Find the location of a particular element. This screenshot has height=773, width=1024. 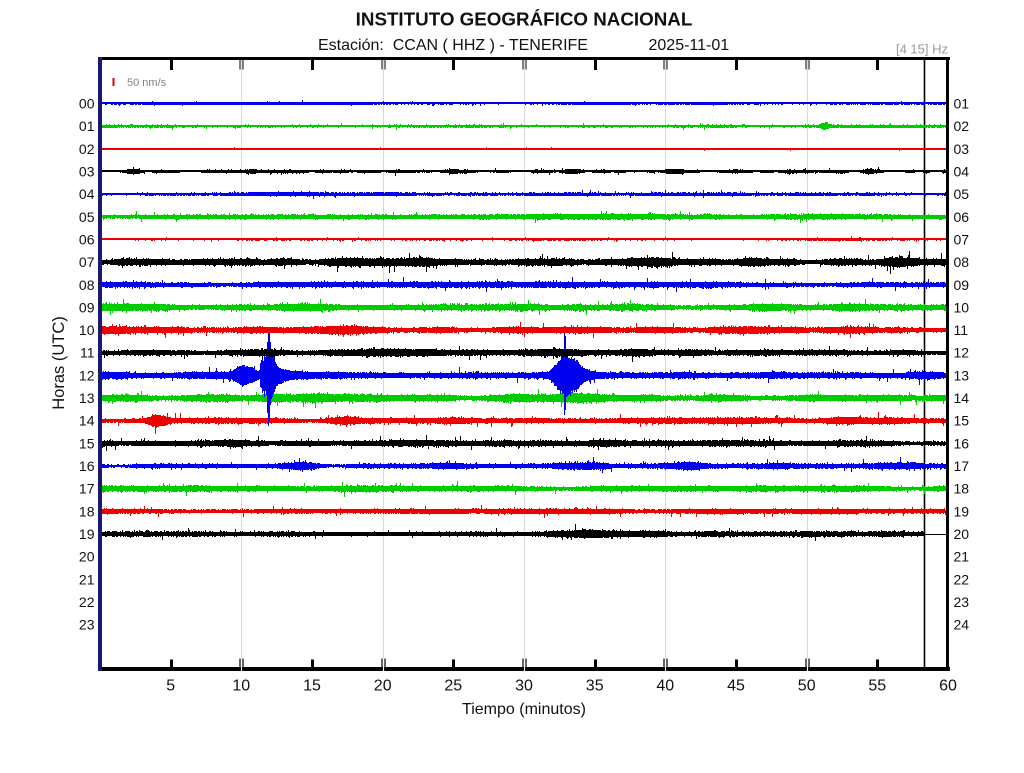

svg-text: 24 is located at coordinates (962, 625).